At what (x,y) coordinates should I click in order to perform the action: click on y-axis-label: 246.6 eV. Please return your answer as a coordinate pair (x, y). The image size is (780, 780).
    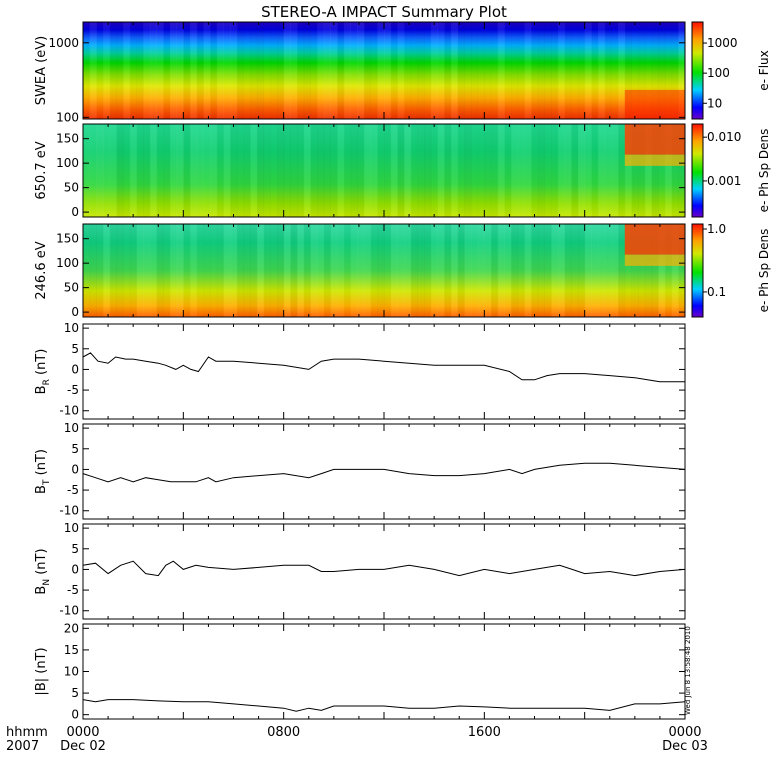
    Looking at the image, I should click on (41, 270).